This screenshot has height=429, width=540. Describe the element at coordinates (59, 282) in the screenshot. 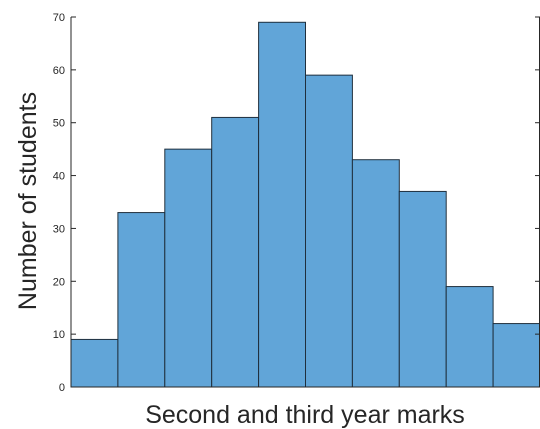

I see `y-tick-label: 20` at that location.